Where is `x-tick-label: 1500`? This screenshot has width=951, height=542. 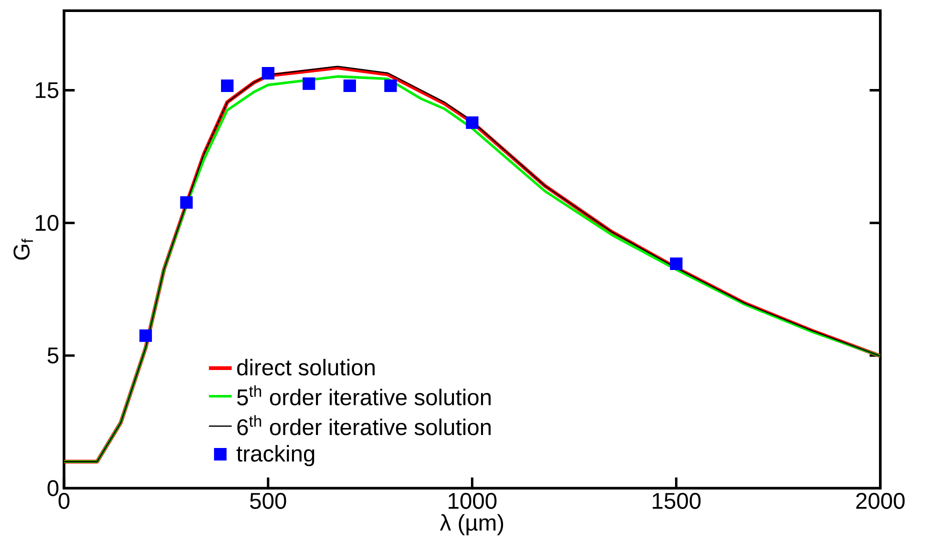
x-tick-label: 1500 is located at coordinates (676, 501).